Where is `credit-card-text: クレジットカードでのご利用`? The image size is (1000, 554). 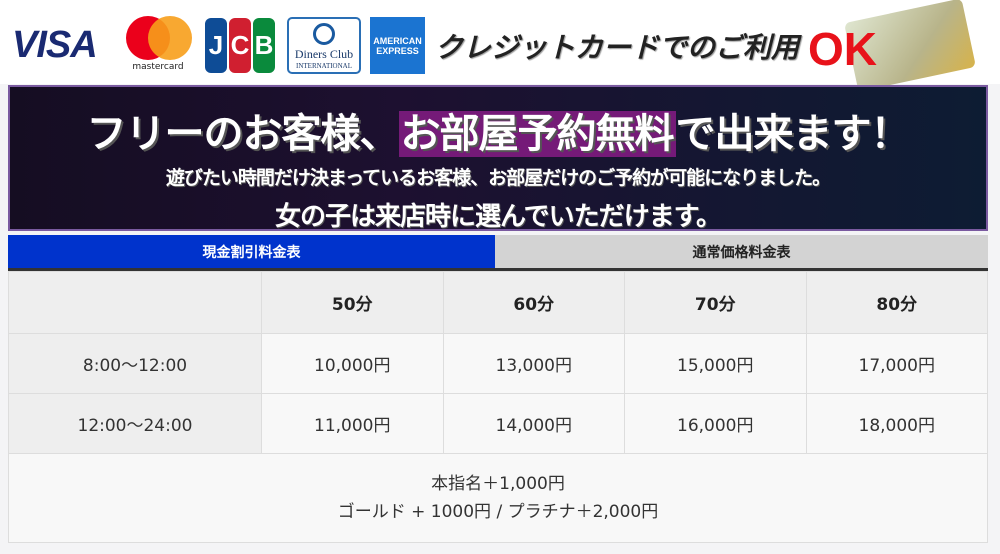 credit-card-text: クレジットカードでのご利用 is located at coordinates (617, 47).